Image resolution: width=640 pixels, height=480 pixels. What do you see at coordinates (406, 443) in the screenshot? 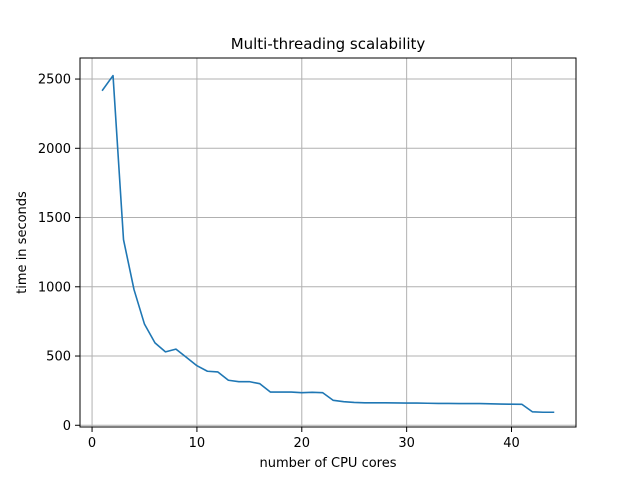
I see `x-tick-label: 30` at bounding box center [406, 443].